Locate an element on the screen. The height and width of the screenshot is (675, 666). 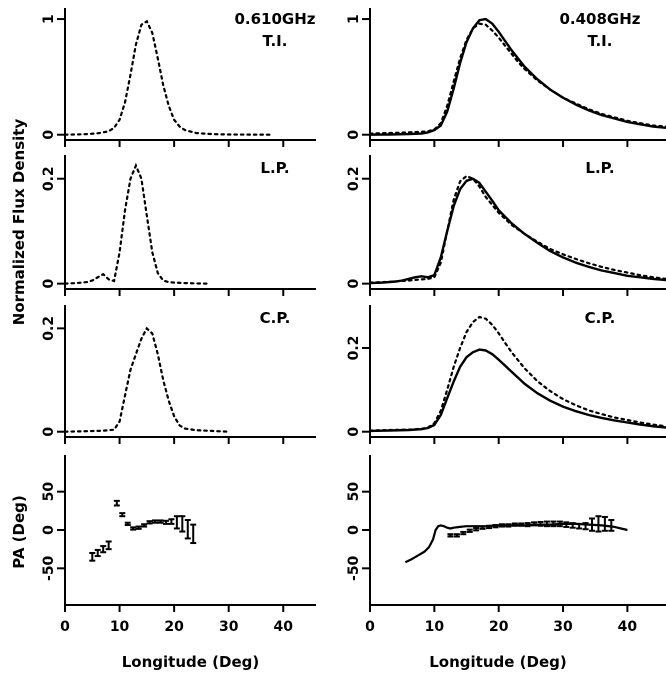
frequency-label: 0.408GHz is located at coordinates (599, 19).